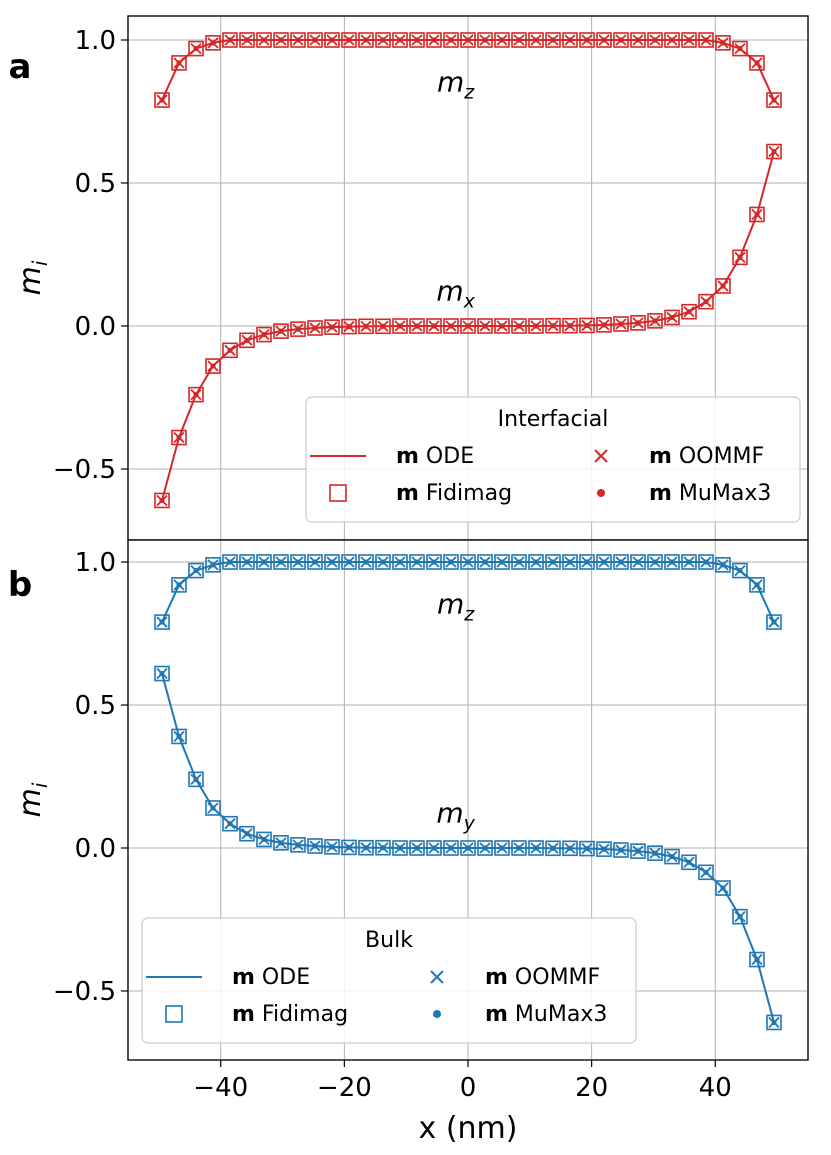 This screenshot has height=1155, width=831. Describe the element at coordinates (710, 493) in the screenshot. I see `legend-entry-label: m MuMax3` at that location.